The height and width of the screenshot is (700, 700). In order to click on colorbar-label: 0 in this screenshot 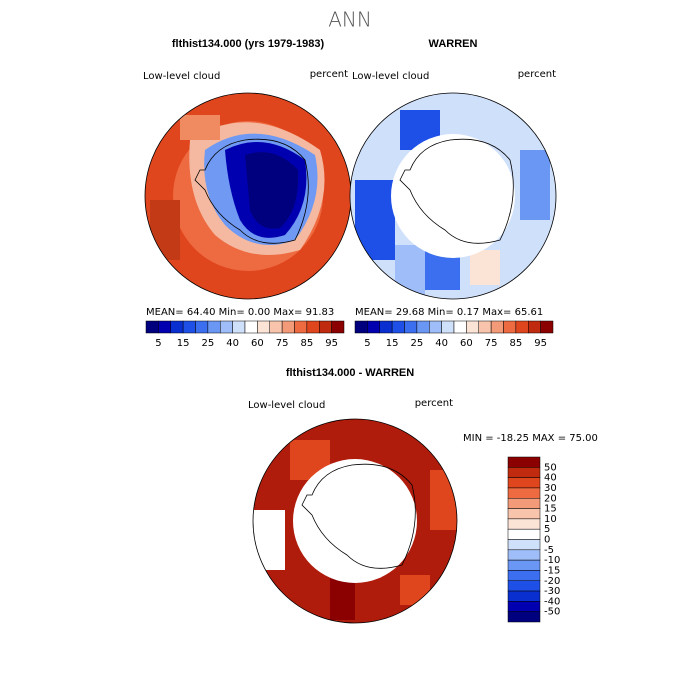, I will do `click(547, 540)`.